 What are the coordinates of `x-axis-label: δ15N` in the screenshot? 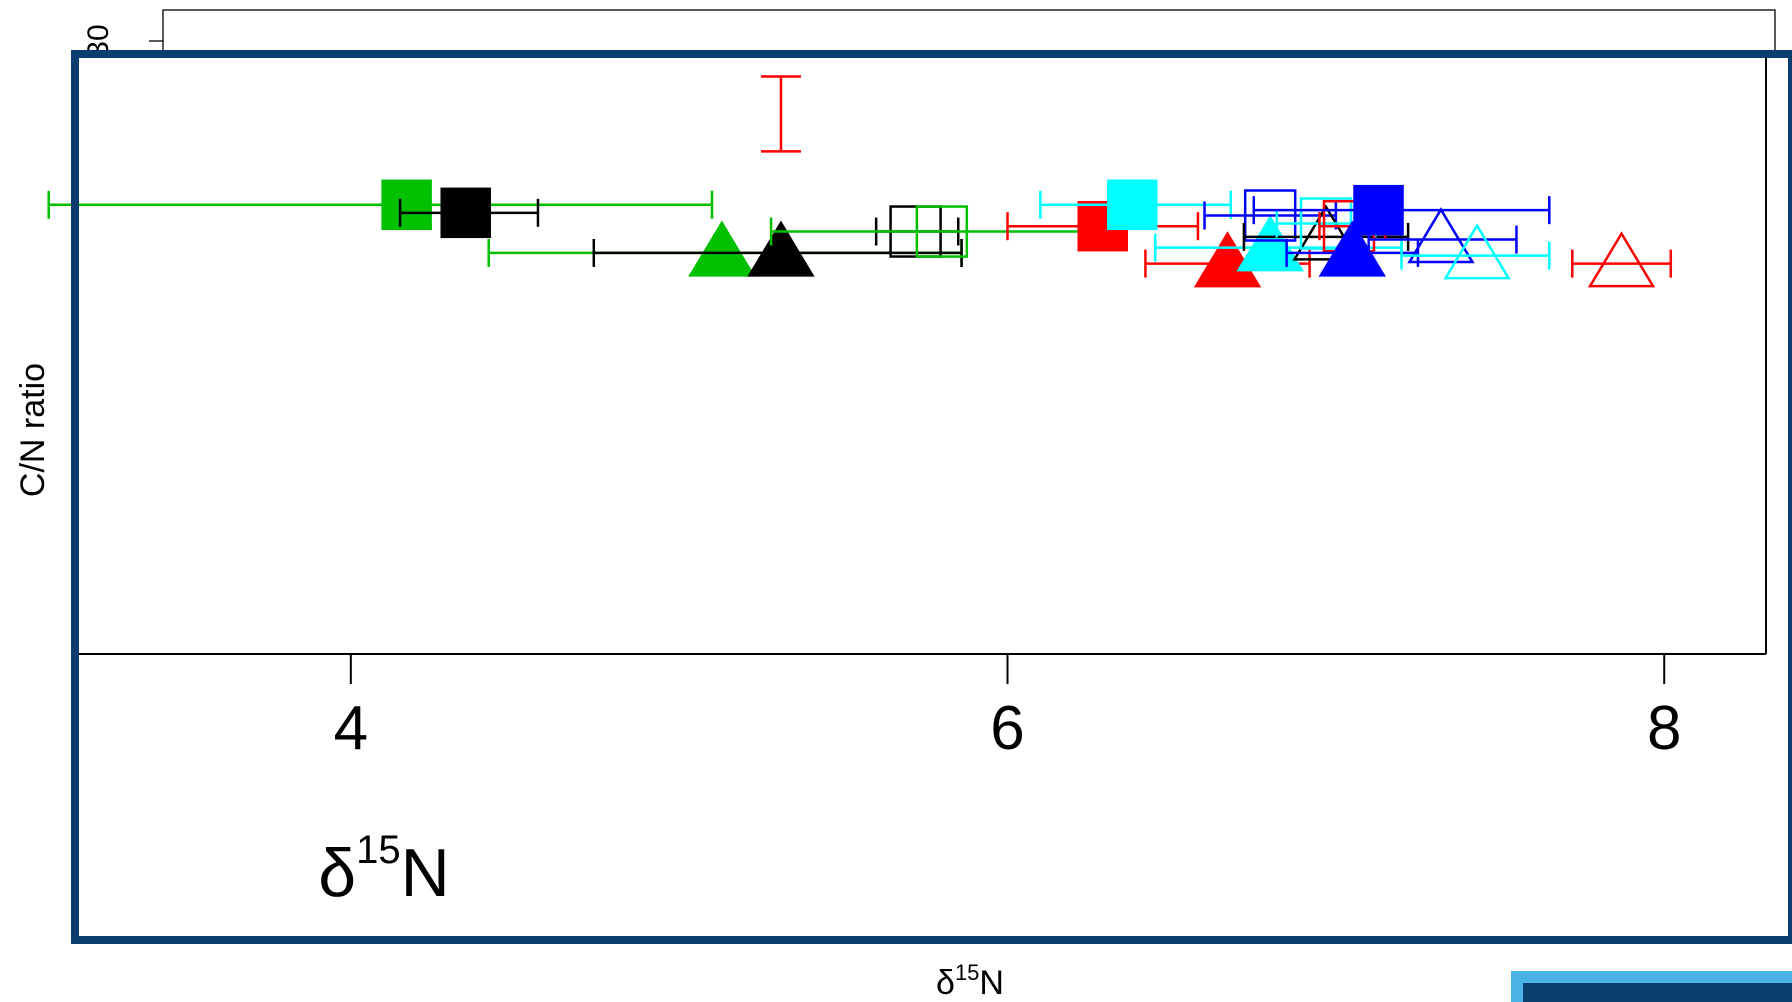 It's located at (383, 869).